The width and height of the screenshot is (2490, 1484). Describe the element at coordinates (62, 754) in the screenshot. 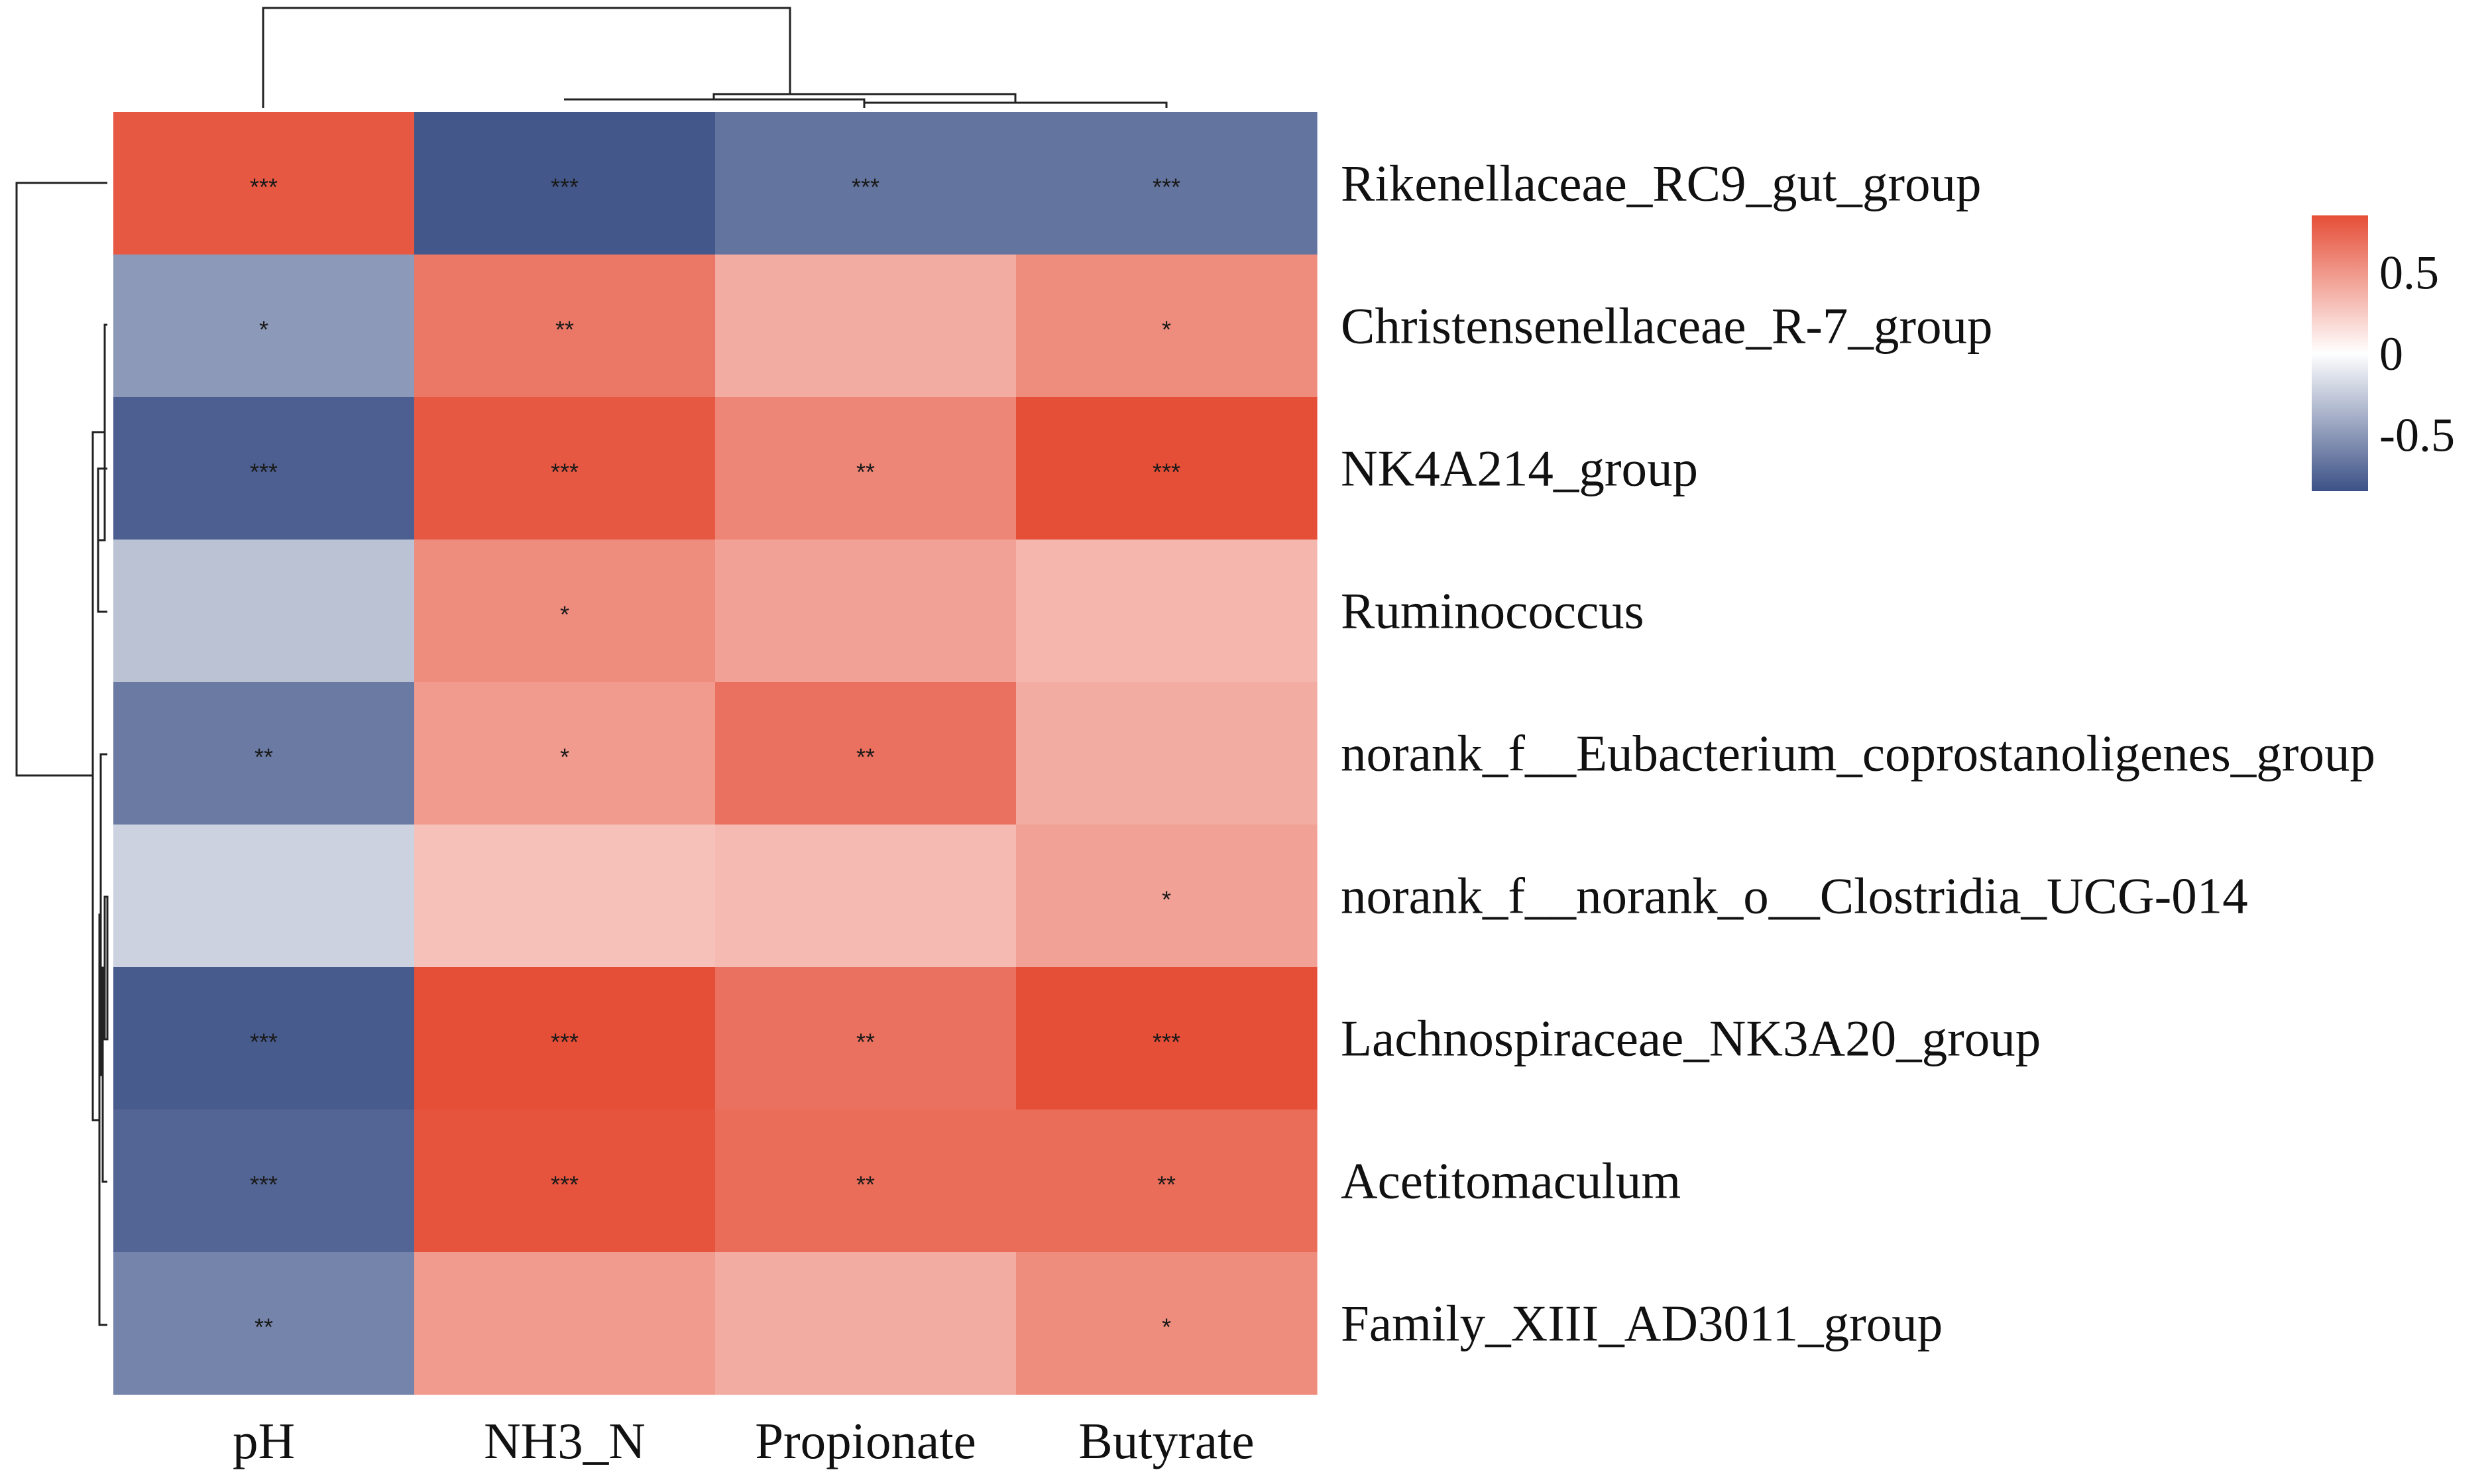

I see `row-dendrogram` at that location.